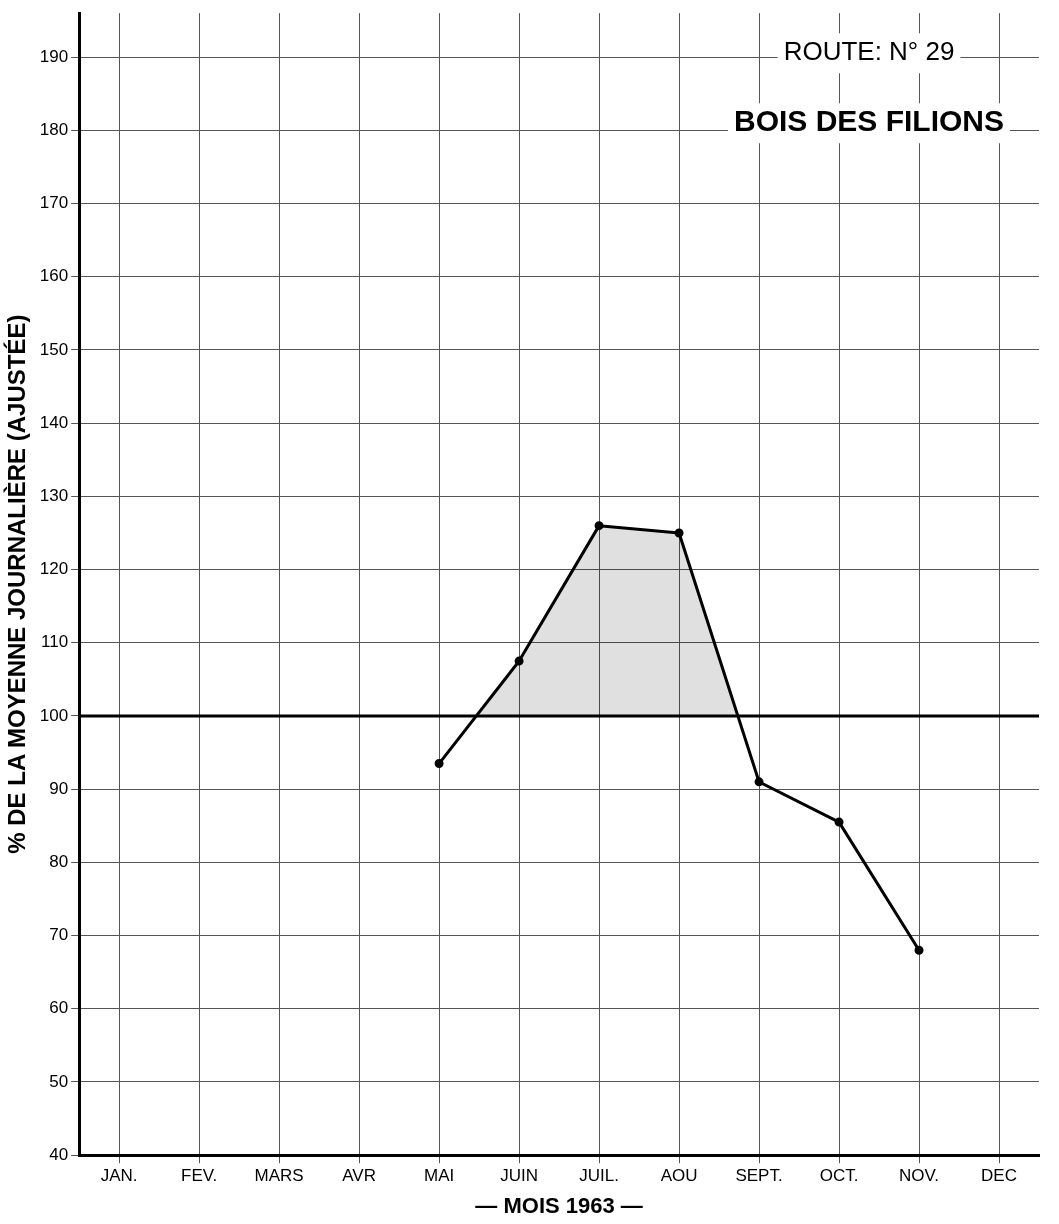 The width and height of the screenshot is (1059, 1224). I want to click on y-tick-label: 70, so click(59, 935).